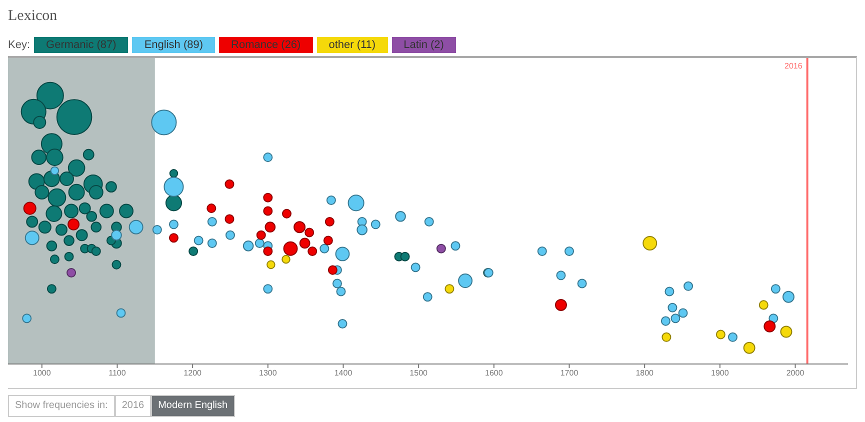 Image resolution: width=865 pixels, height=422 pixels. What do you see at coordinates (424, 45) in the screenshot?
I see `text: Latin (2)` at bounding box center [424, 45].